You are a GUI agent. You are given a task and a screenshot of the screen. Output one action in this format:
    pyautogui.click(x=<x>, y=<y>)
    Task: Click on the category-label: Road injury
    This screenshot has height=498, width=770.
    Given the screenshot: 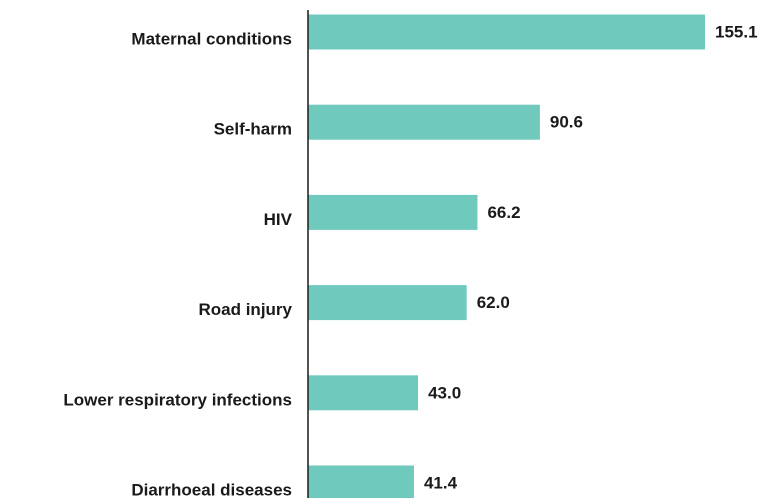 What is the action you would take?
    pyautogui.click(x=245, y=309)
    